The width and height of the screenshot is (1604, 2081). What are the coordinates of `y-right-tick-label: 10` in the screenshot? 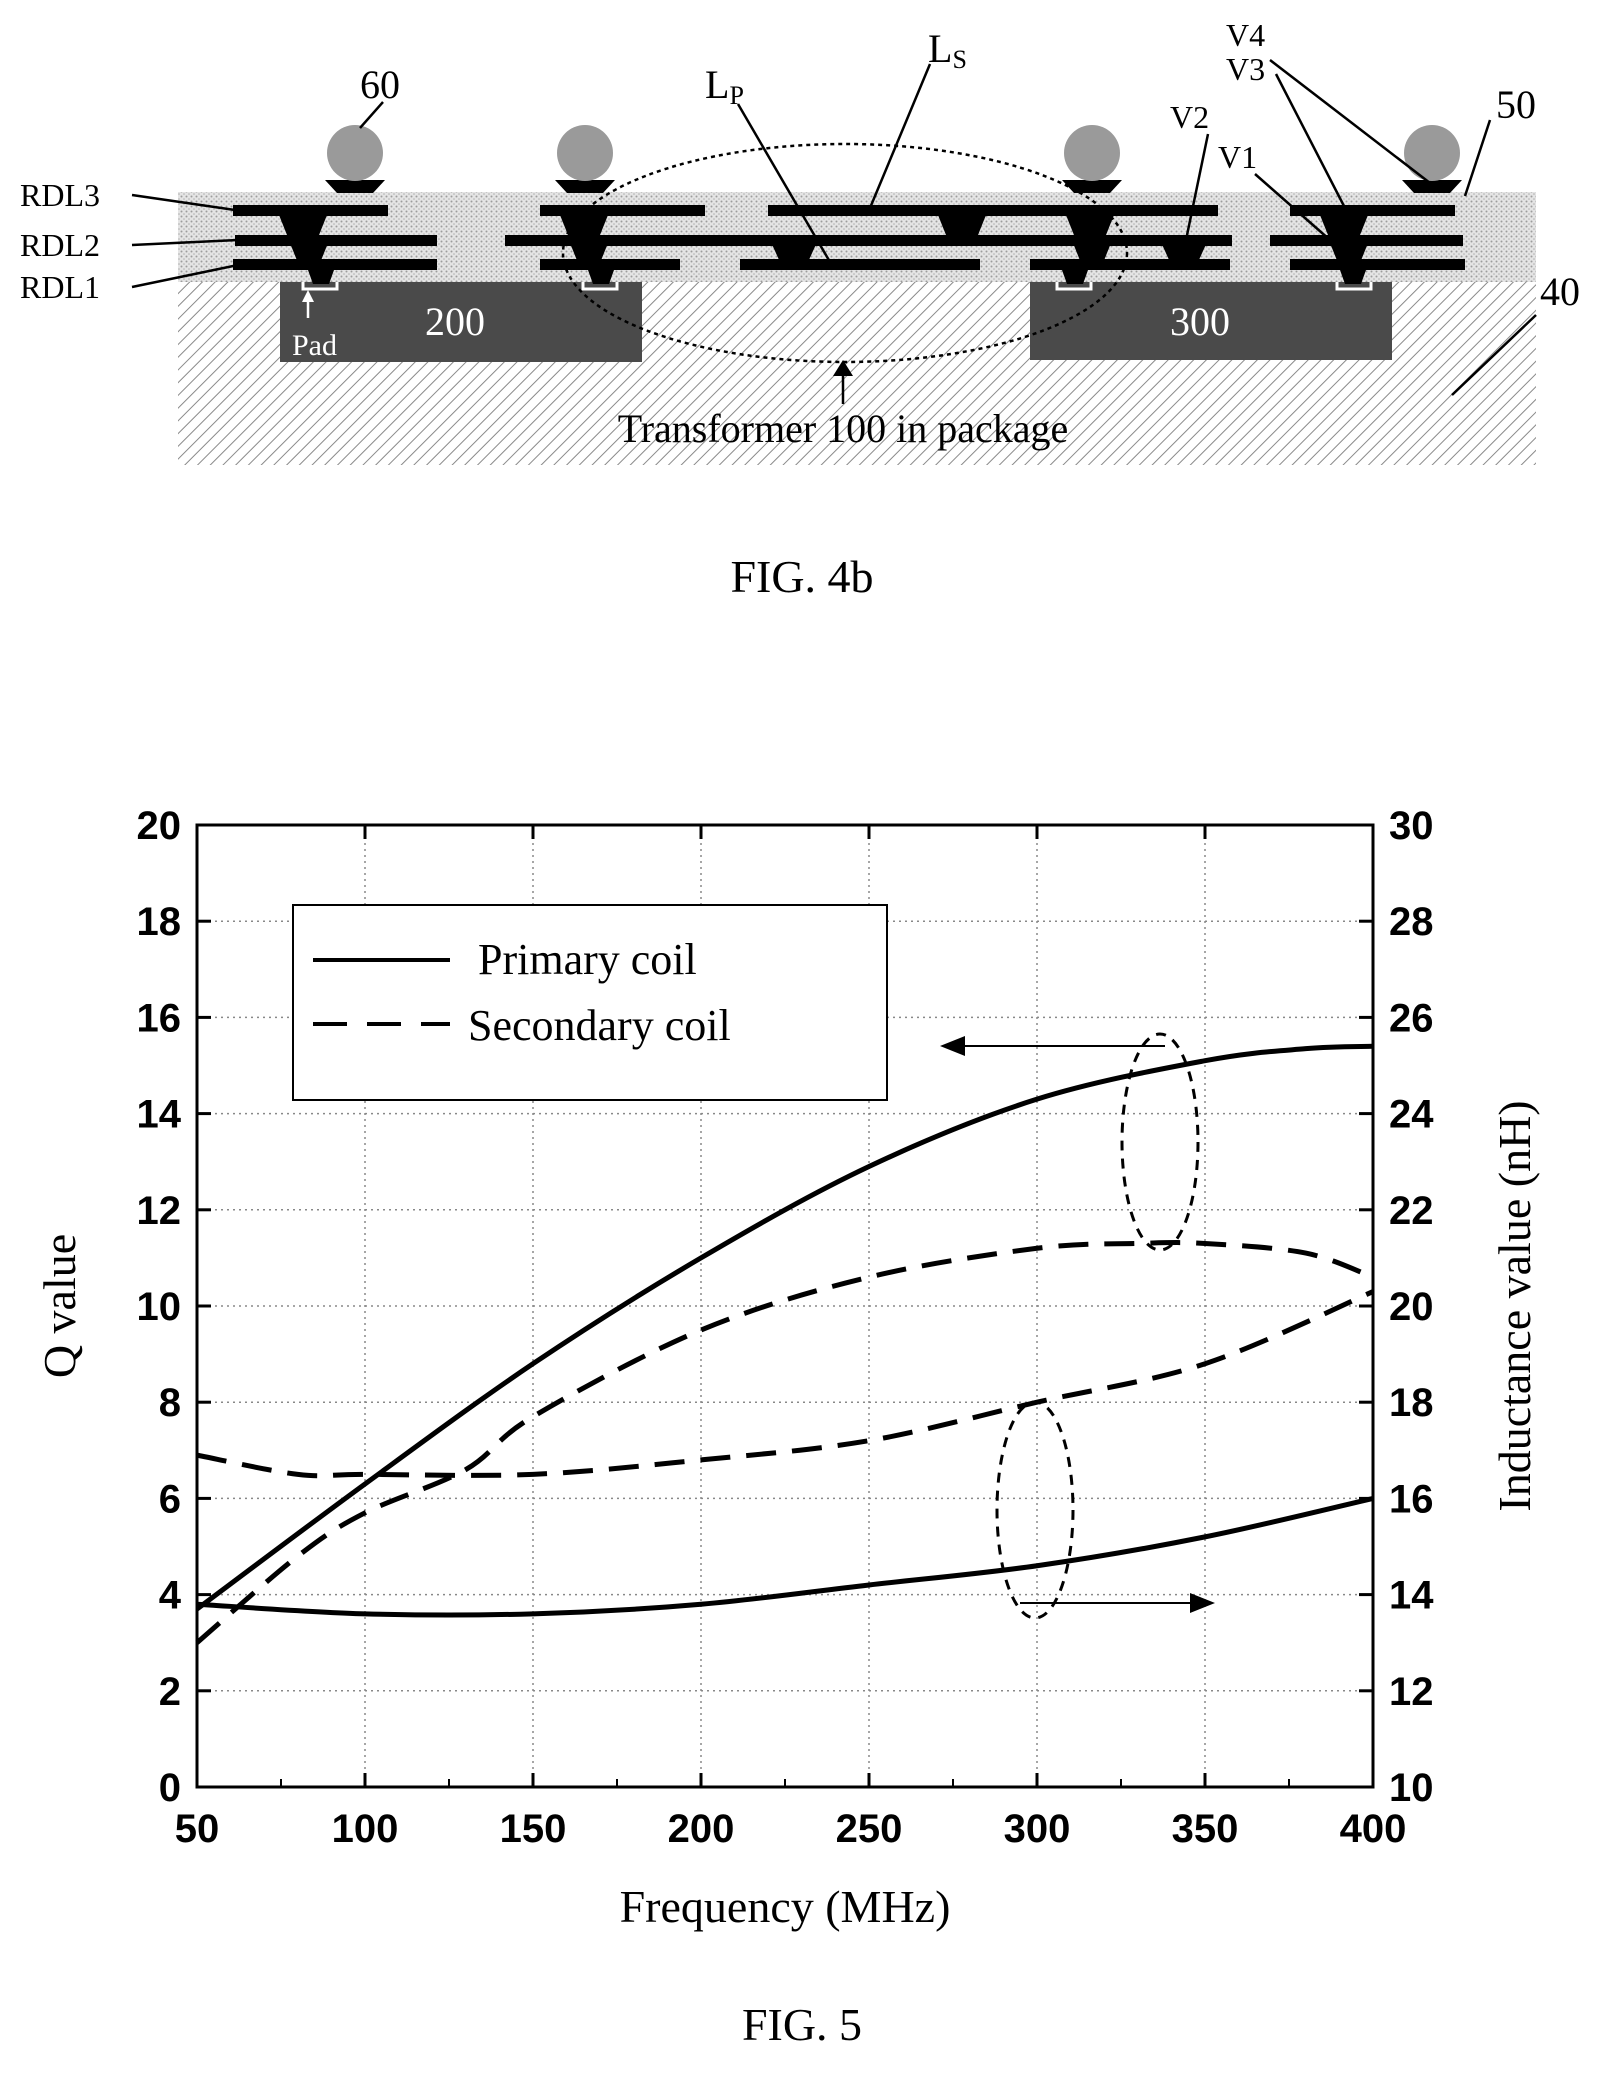 It's located at (1411, 1788).